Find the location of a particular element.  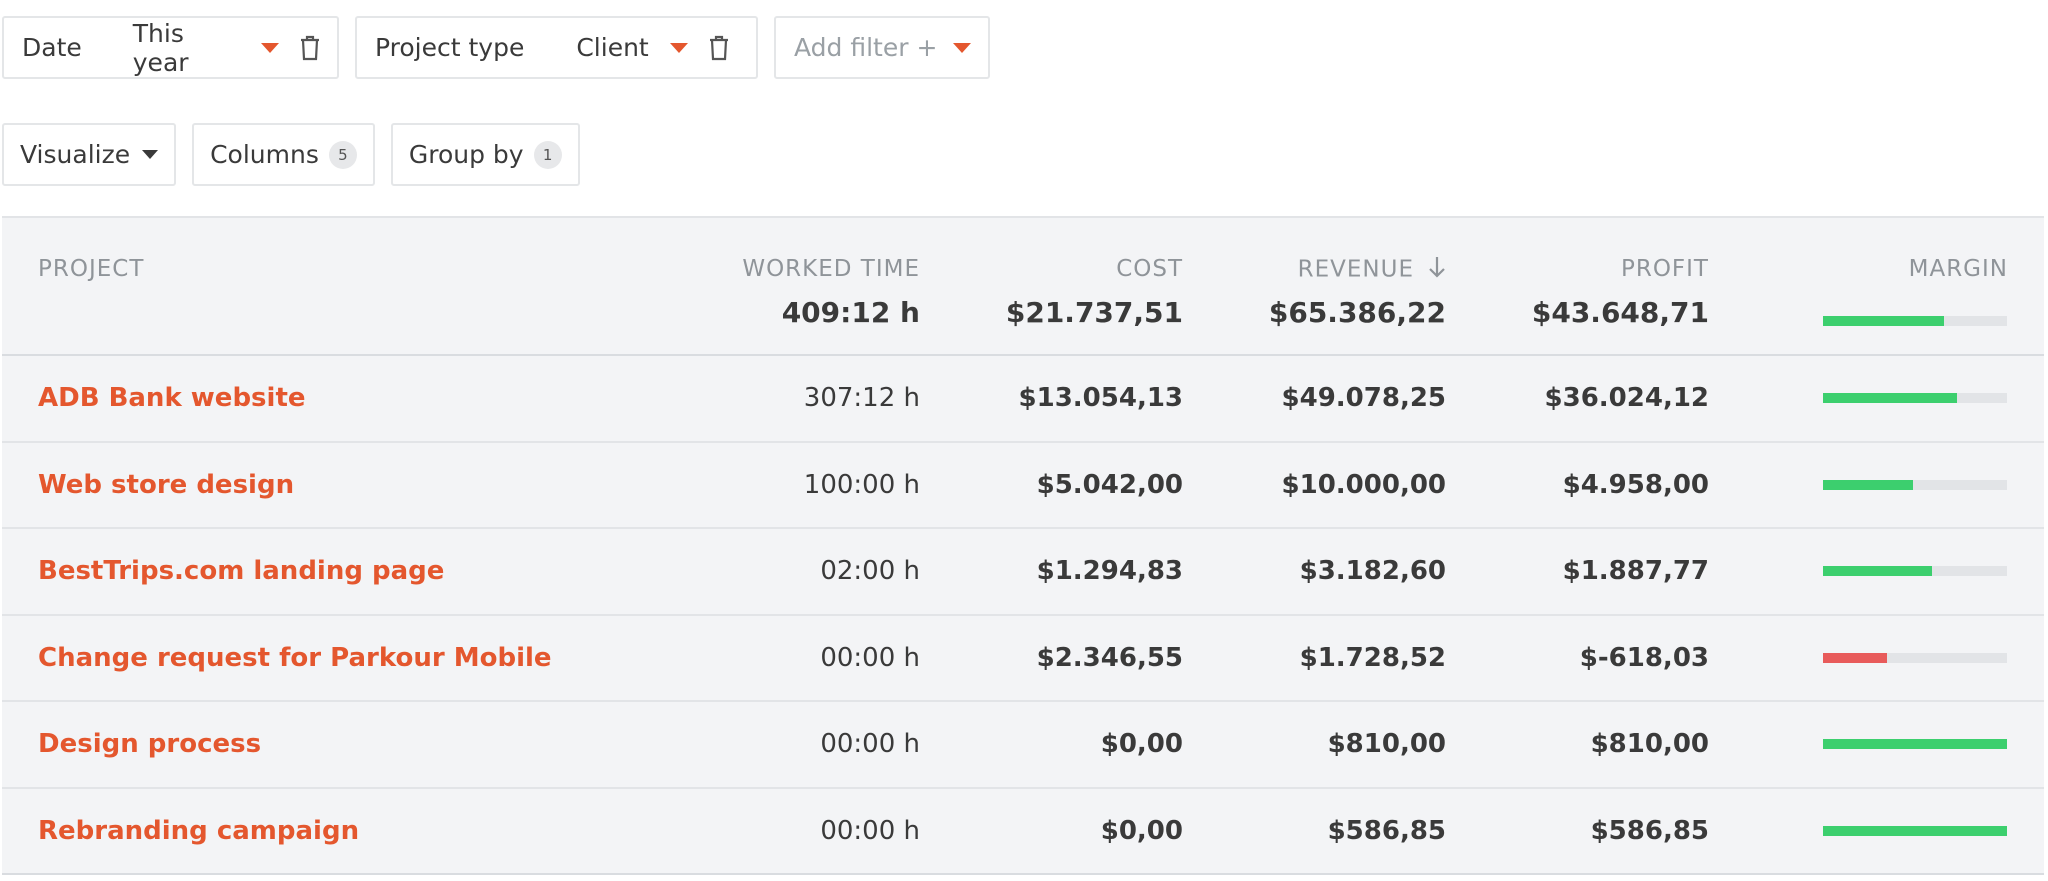

profit-cell: $4.958,00 is located at coordinates (1635, 484).